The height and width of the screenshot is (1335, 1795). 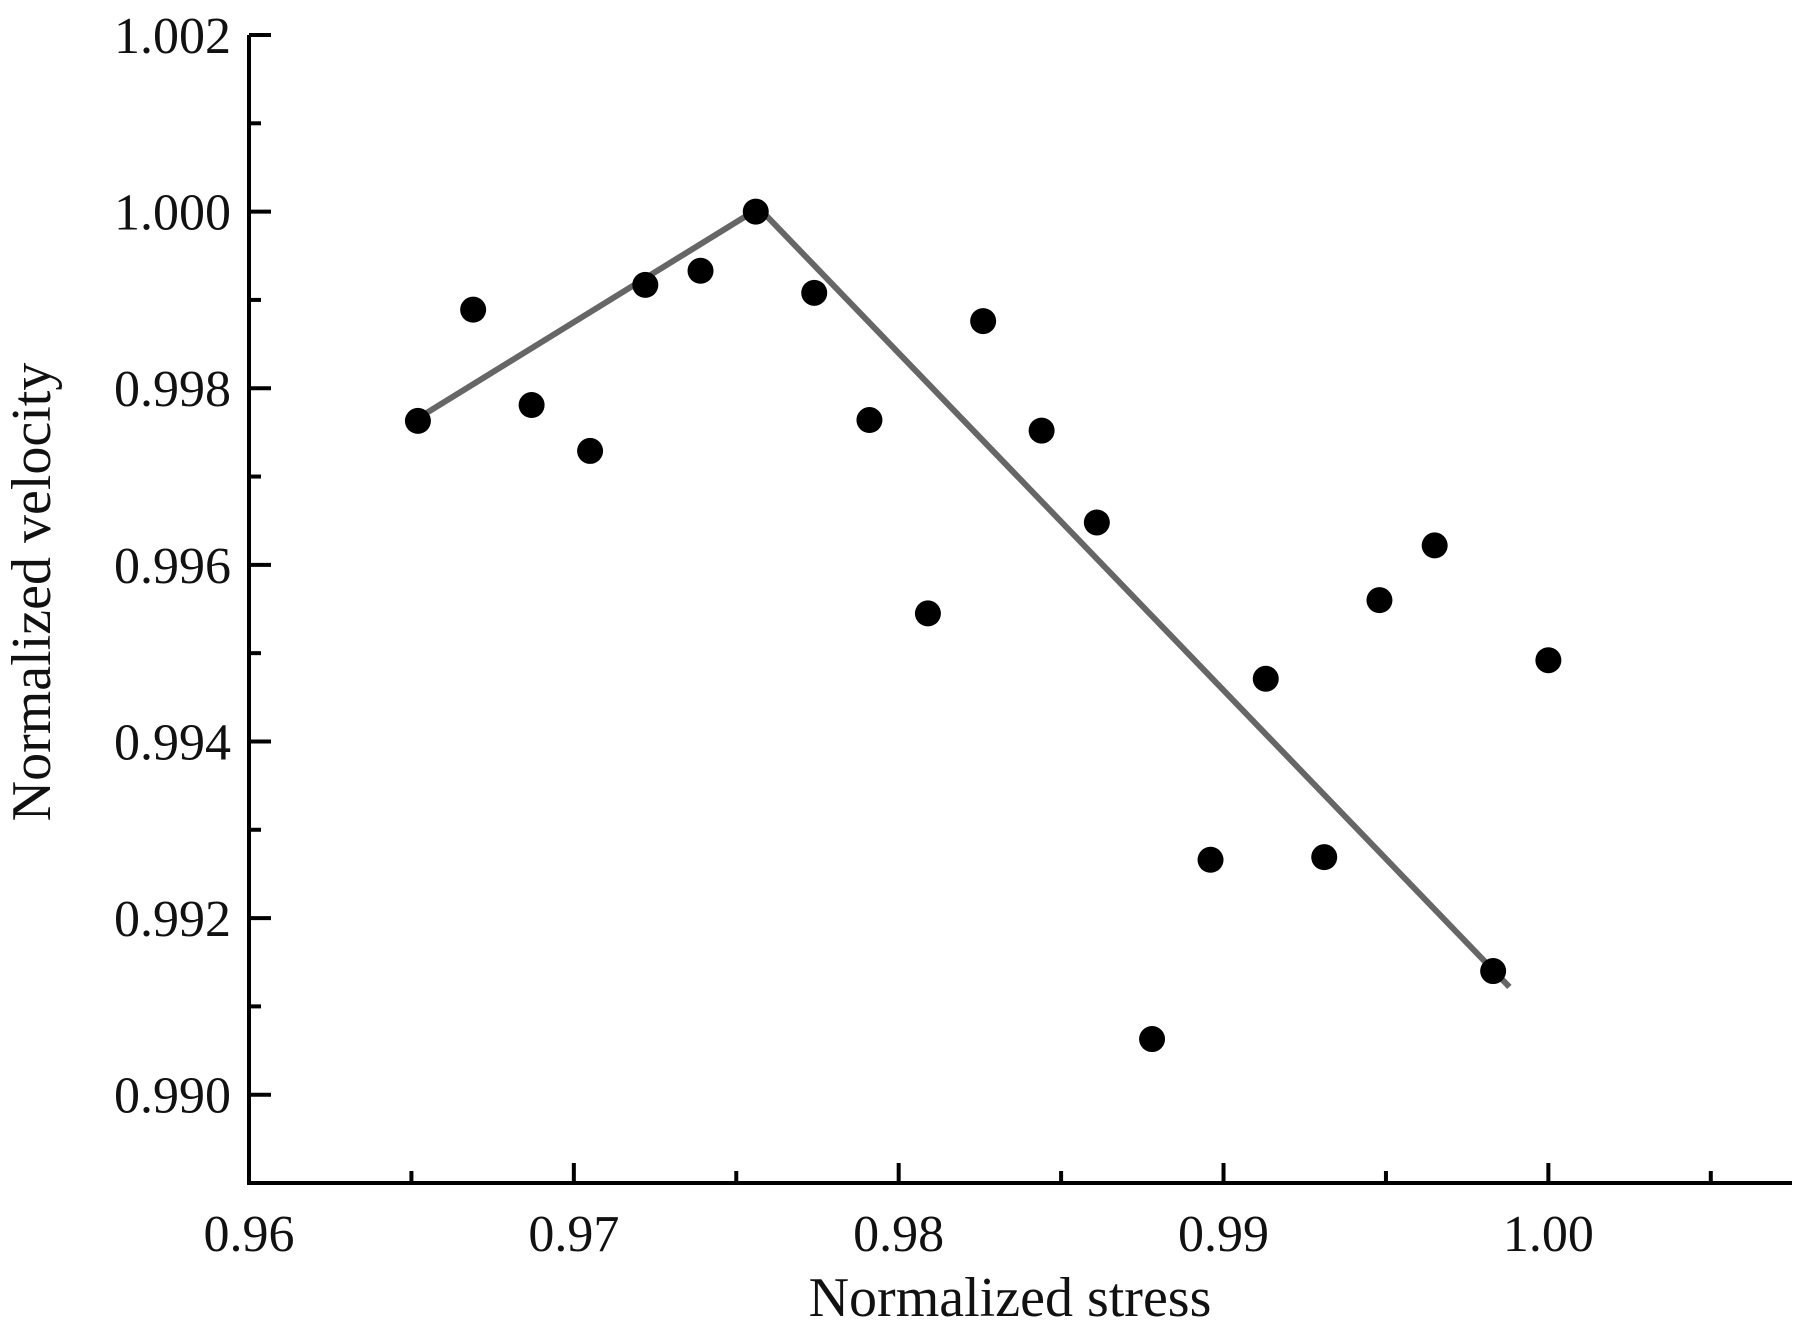 I want to click on y-tick-label: 0.996, so click(x=172, y=566).